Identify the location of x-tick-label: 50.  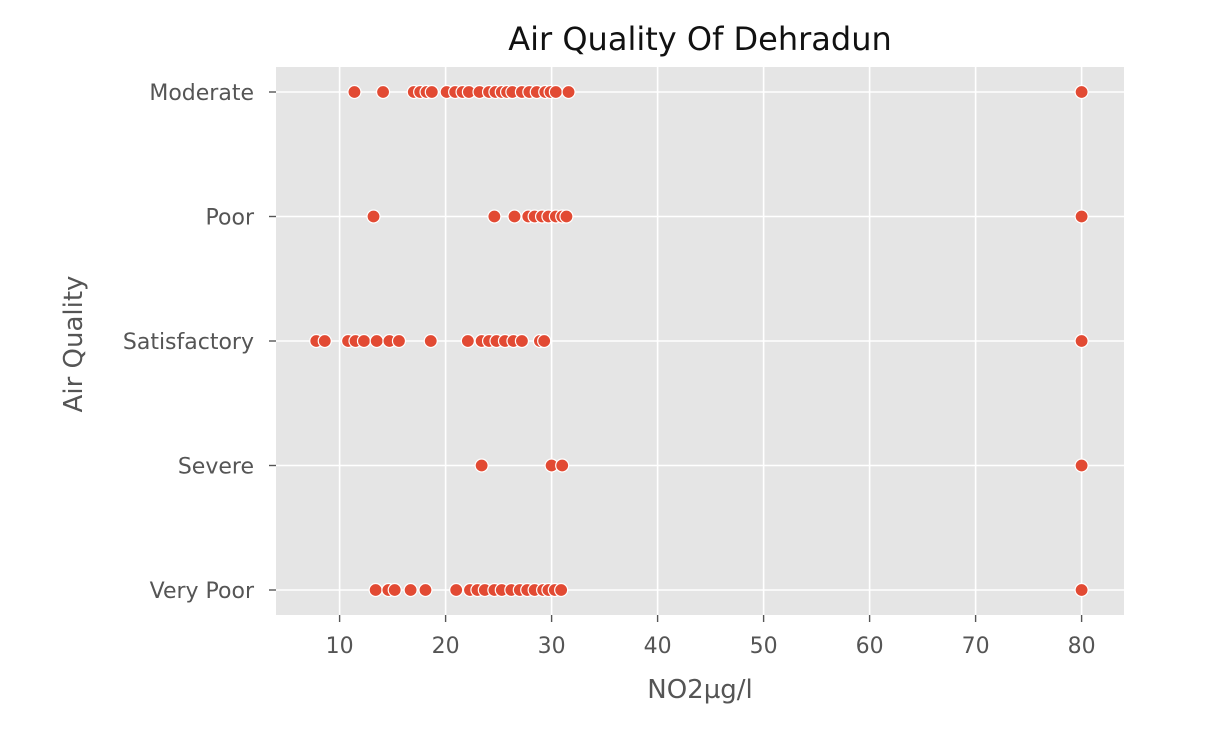
(764, 646).